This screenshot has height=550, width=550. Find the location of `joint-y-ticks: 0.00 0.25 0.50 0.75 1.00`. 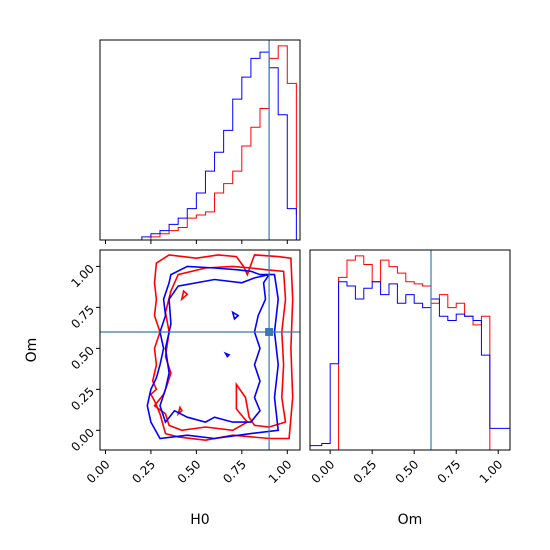

joint-y-ticks: 0.00 0.25 0.50 0.75 1.00 is located at coordinates (84, 358).